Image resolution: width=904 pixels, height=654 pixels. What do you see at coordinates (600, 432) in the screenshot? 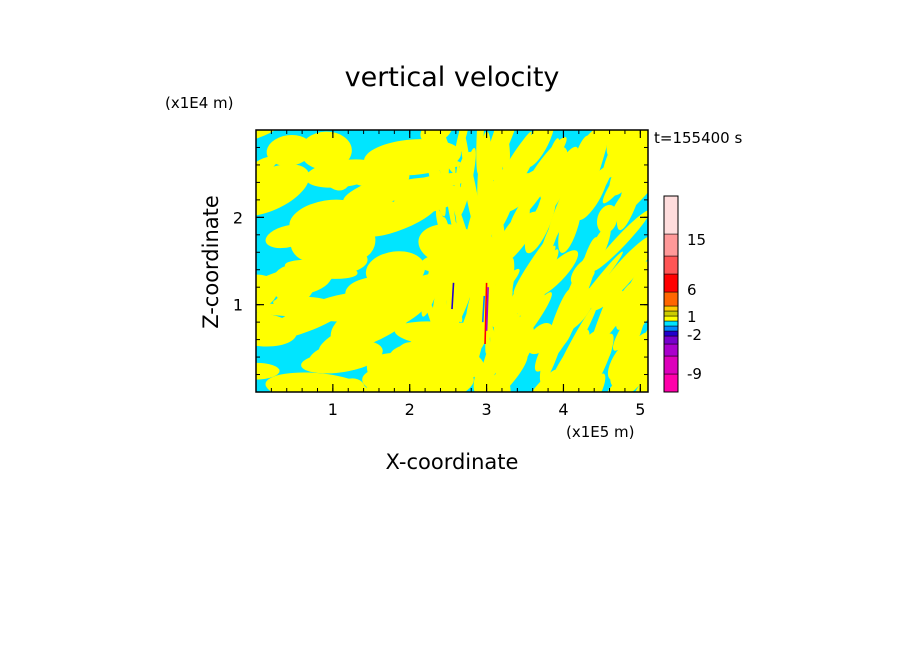
I see `x-scale-label: (x1E5 m)` at bounding box center [600, 432].